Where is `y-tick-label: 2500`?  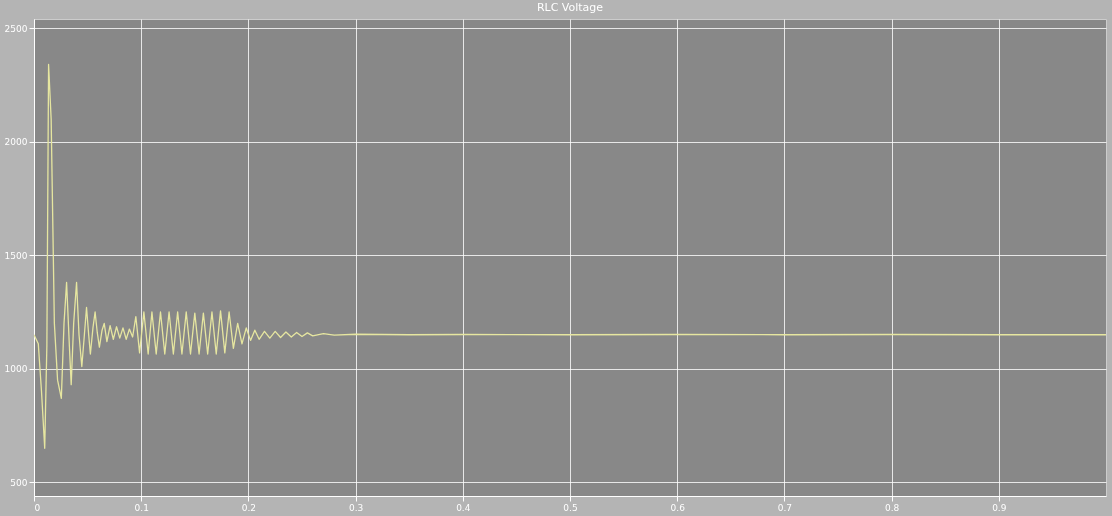
y-tick-label: 2500 is located at coordinates (16, 28).